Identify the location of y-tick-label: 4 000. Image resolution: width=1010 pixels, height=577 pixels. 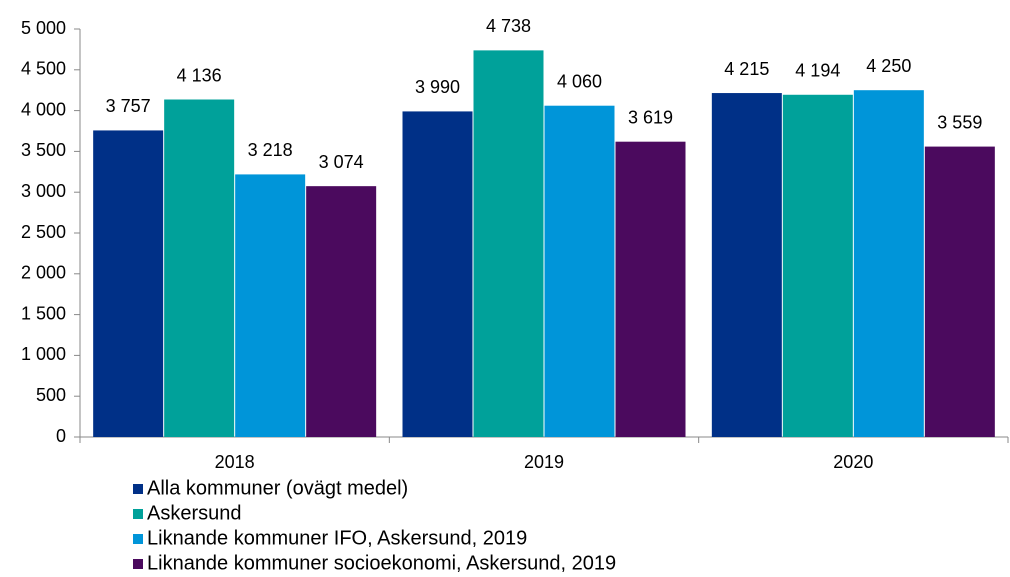
(43, 109).